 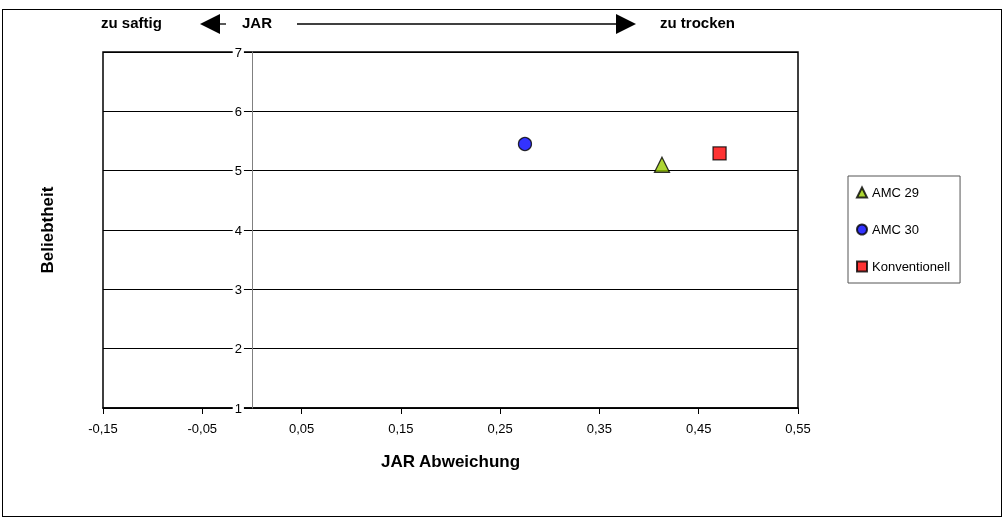 I want to click on y-tick-label: 4, so click(x=238, y=230).